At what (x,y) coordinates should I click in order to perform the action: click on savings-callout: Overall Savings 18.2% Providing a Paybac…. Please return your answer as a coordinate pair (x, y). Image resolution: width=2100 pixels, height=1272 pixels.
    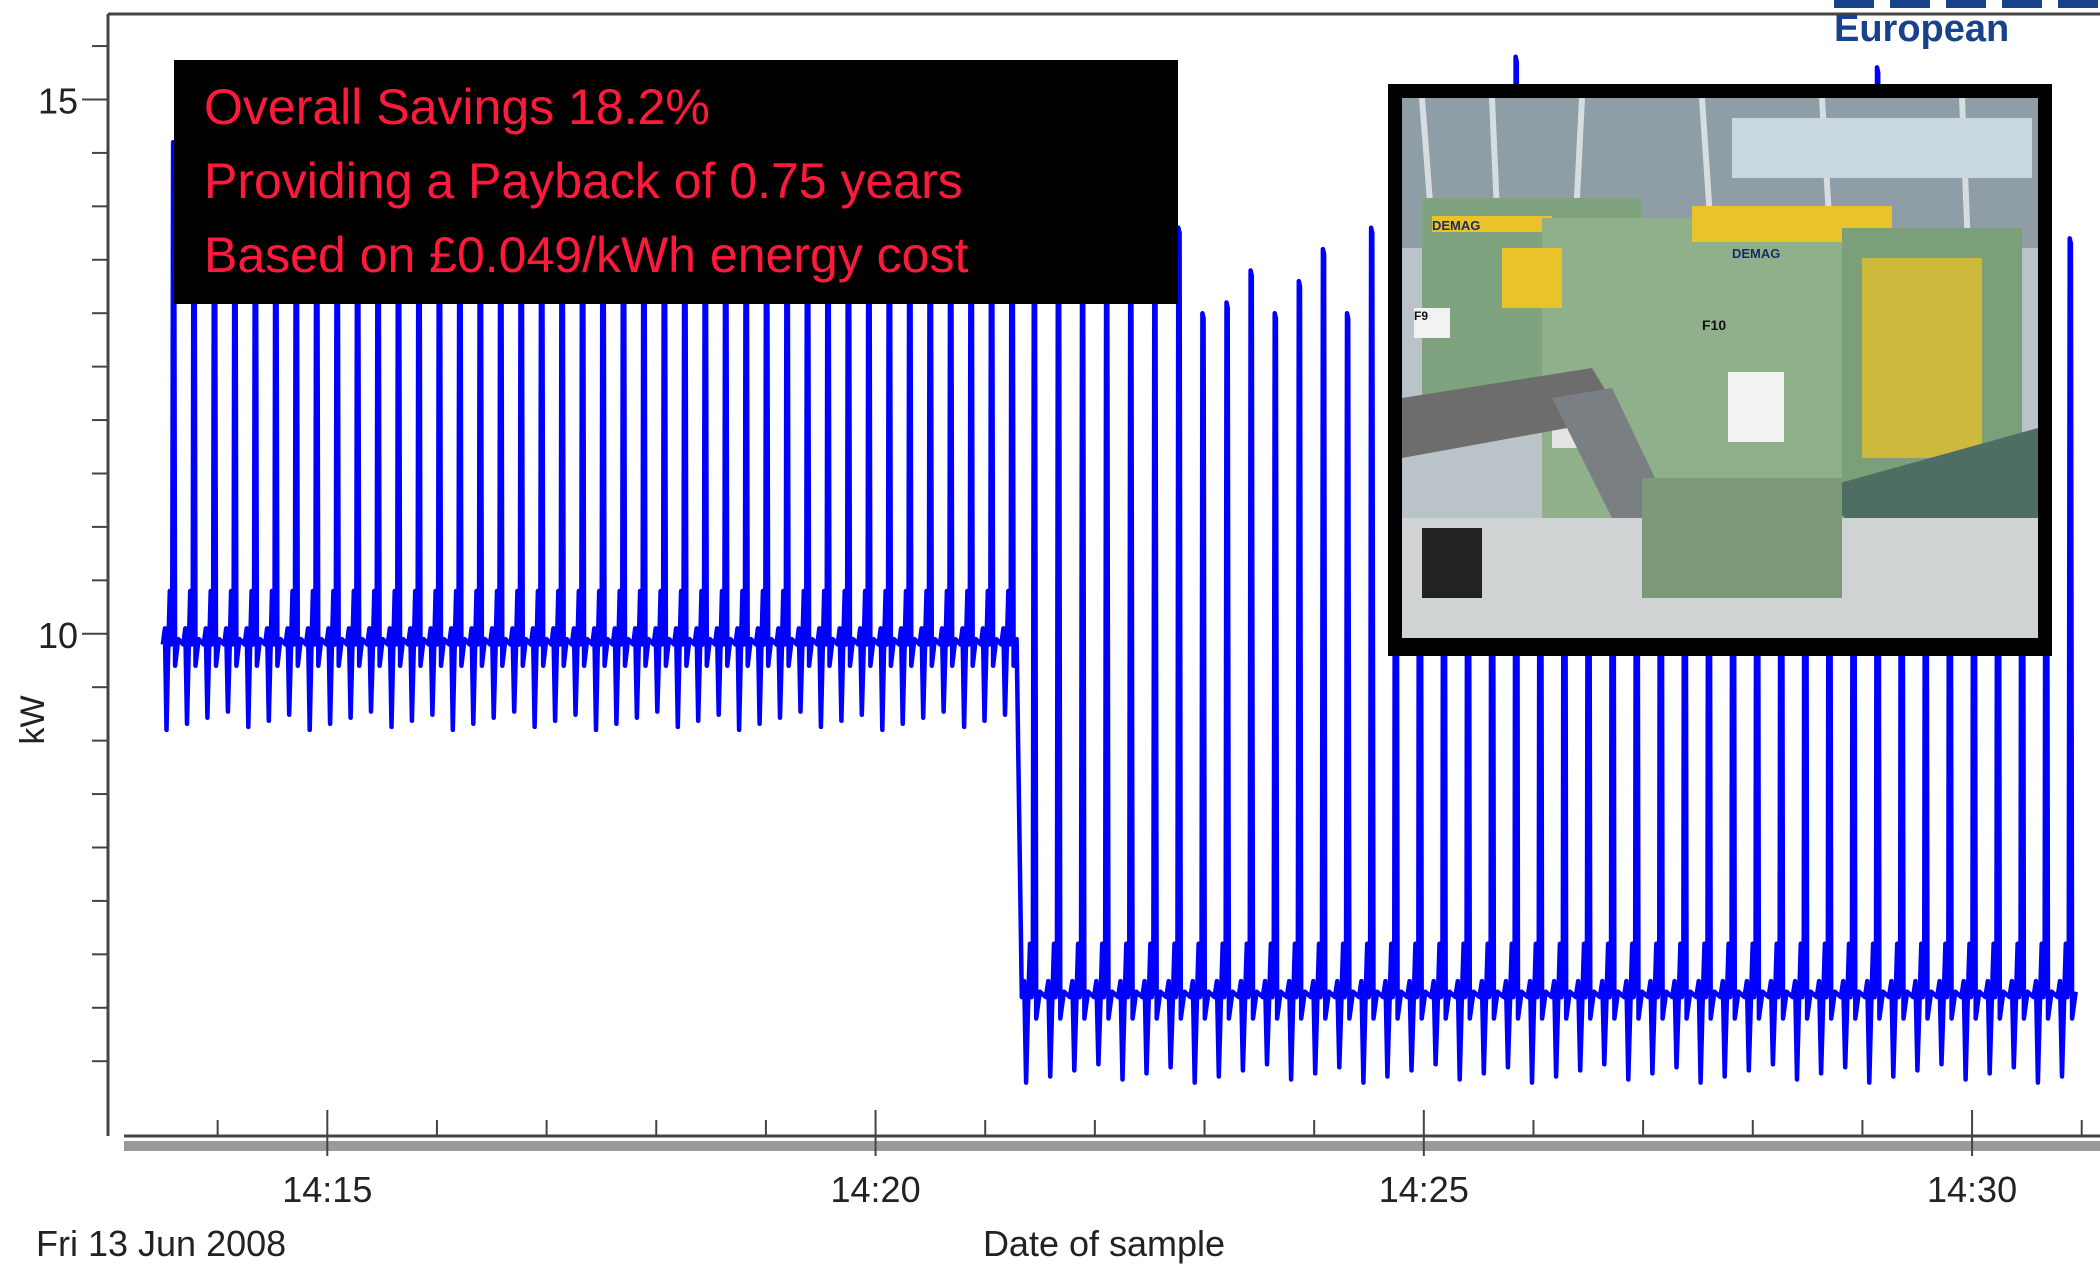
    Looking at the image, I should click on (676, 182).